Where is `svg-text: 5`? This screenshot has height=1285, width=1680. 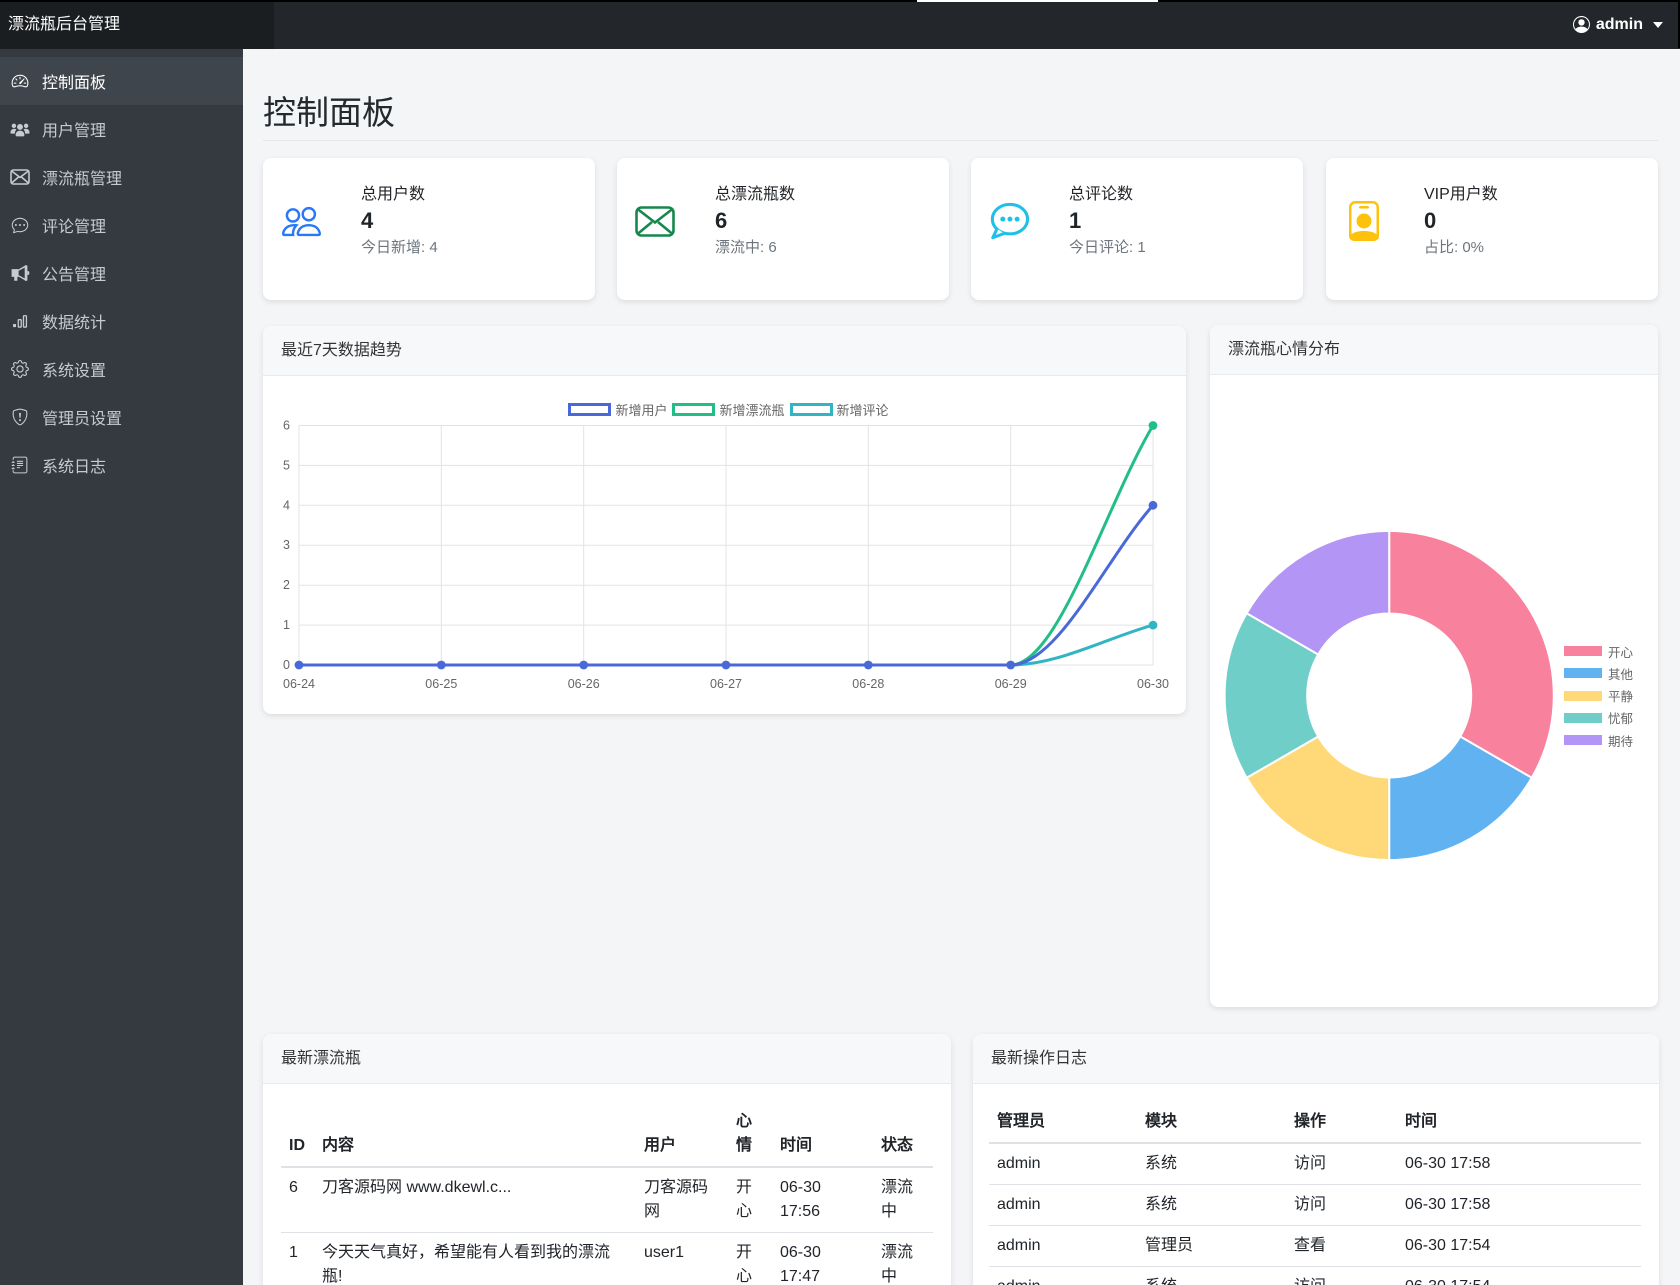 svg-text: 5 is located at coordinates (286, 465).